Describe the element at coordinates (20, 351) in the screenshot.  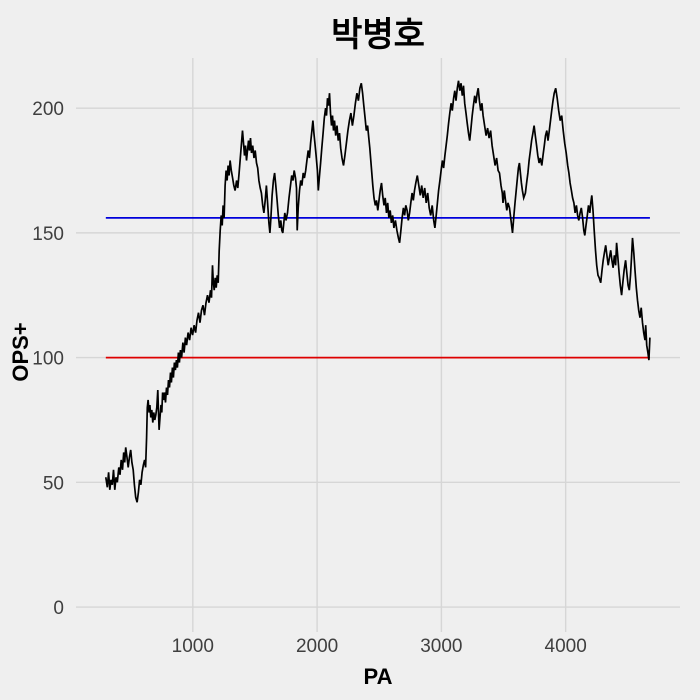
I see `y-axis-title: OPS+` at that location.